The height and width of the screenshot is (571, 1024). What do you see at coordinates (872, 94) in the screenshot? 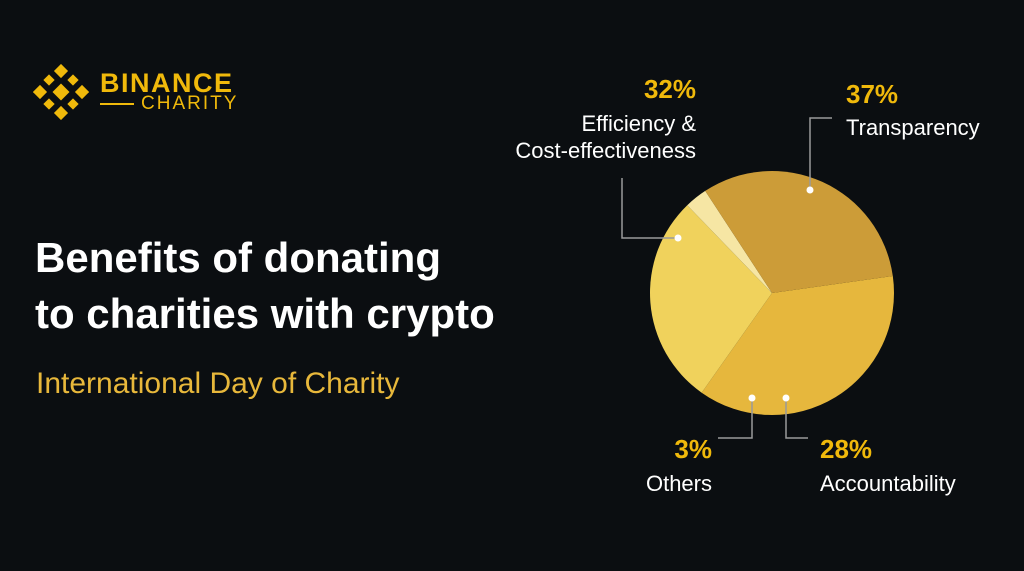
I see `slice-value-transparency: 37%` at bounding box center [872, 94].